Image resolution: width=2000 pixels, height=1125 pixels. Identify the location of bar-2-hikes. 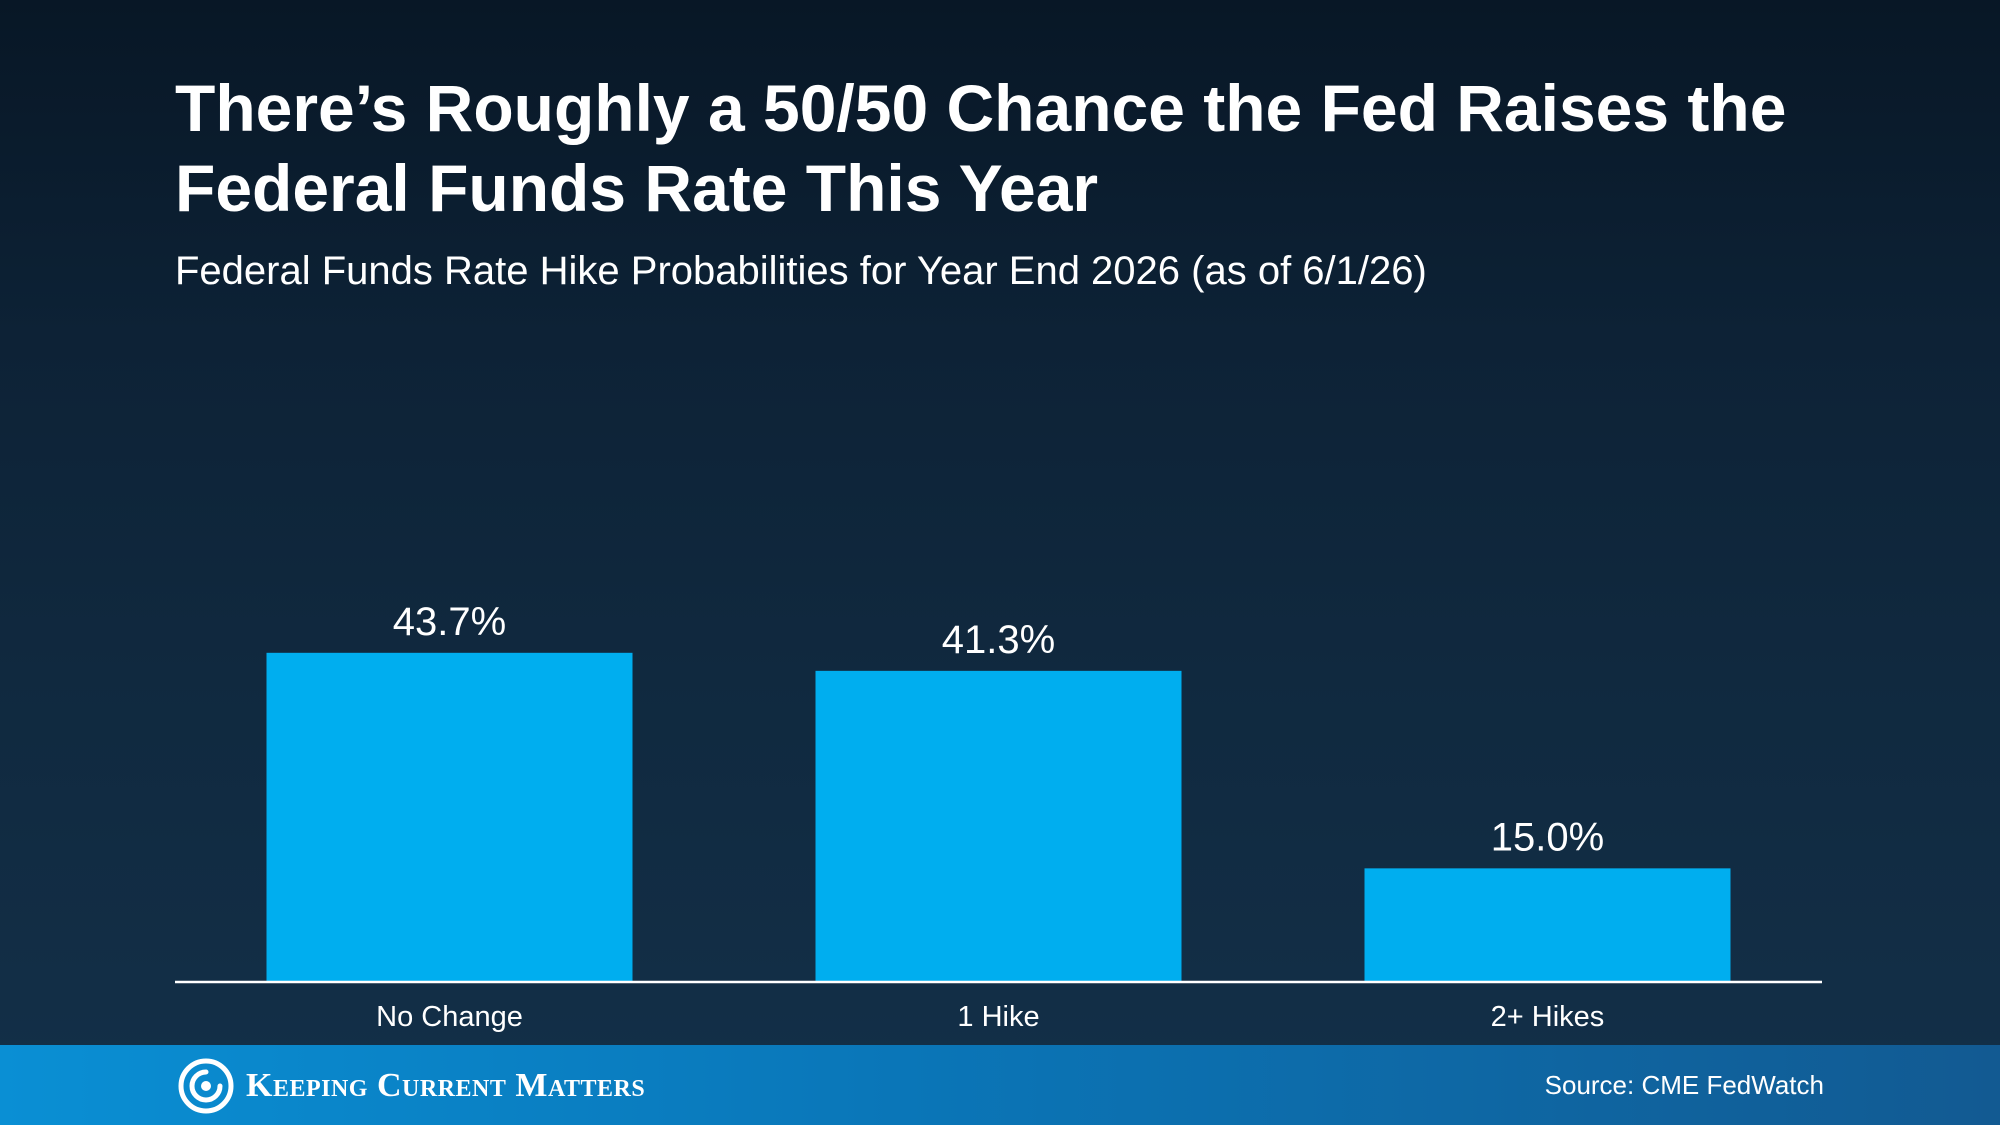
(1547, 924).